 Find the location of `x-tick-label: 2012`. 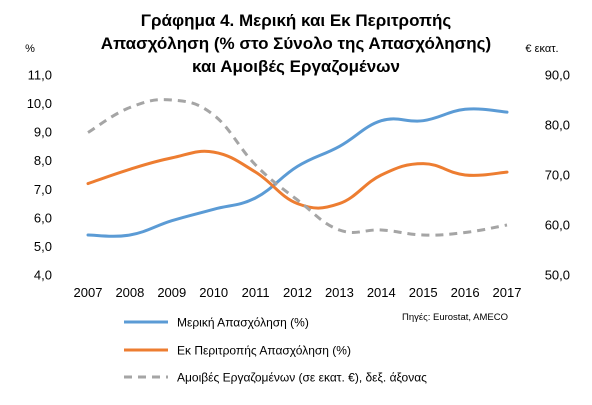

x-tick-label: 2012 is located at coordinates (297, 292).